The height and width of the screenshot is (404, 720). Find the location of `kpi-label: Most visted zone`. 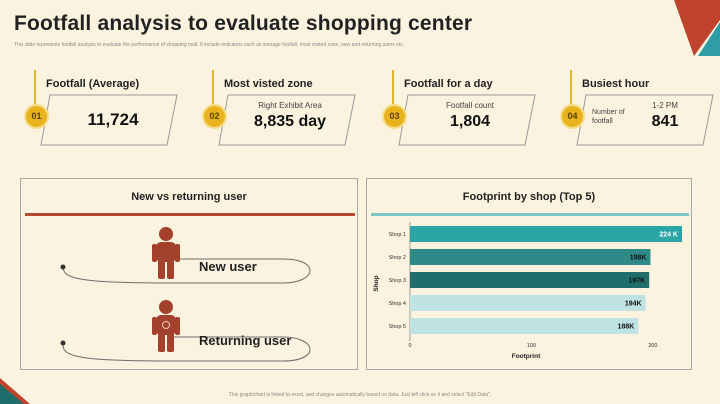

kpi-label: Most visted zone is located at coordinates (268, 84).